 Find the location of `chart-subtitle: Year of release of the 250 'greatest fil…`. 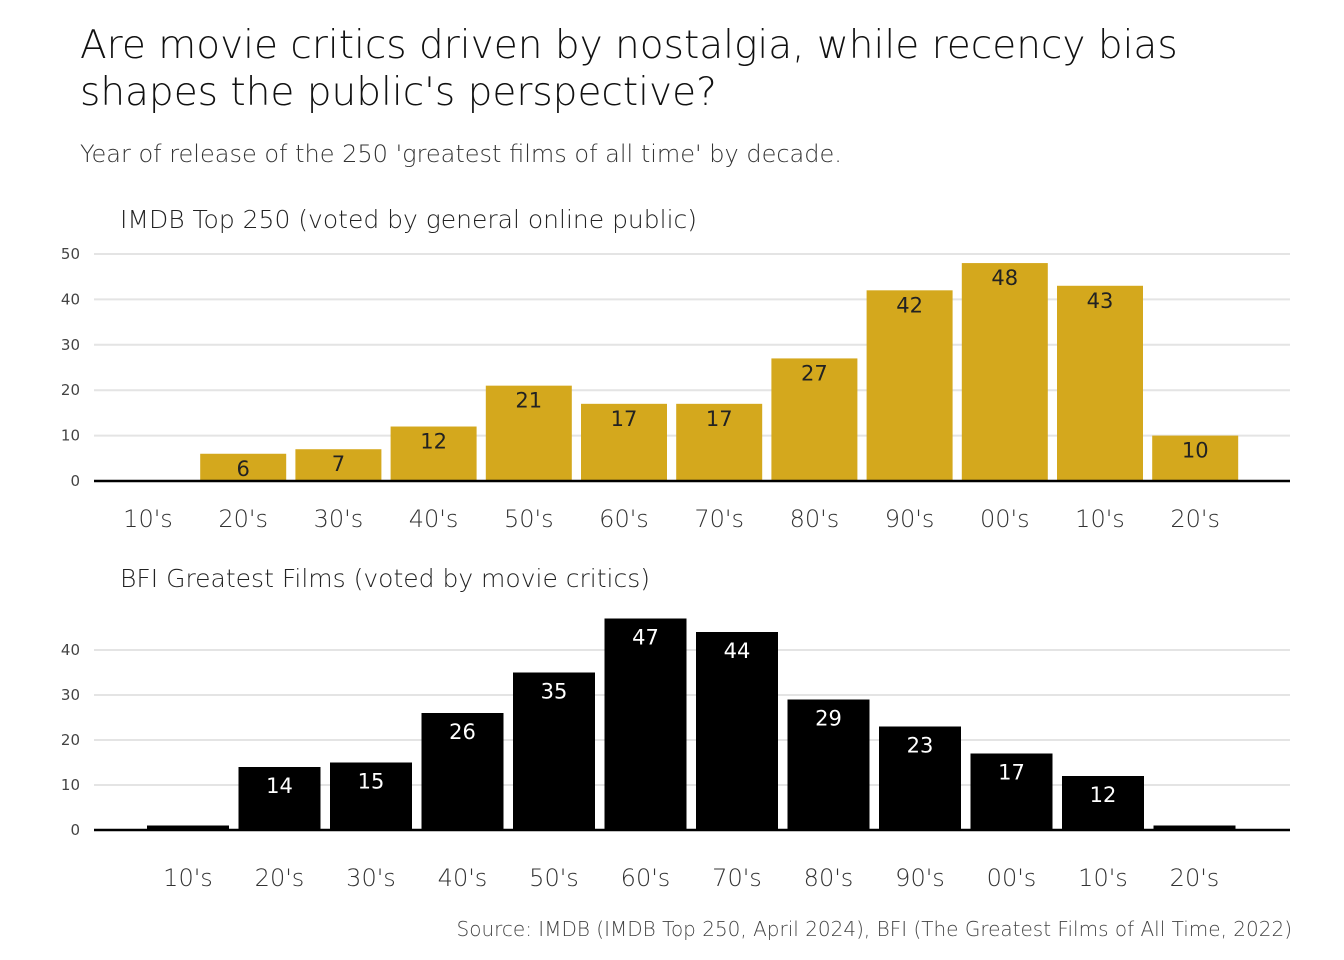

chart-subtitle: Year of release of the 250 'greatest fil… is located at coordinates (461, 154).